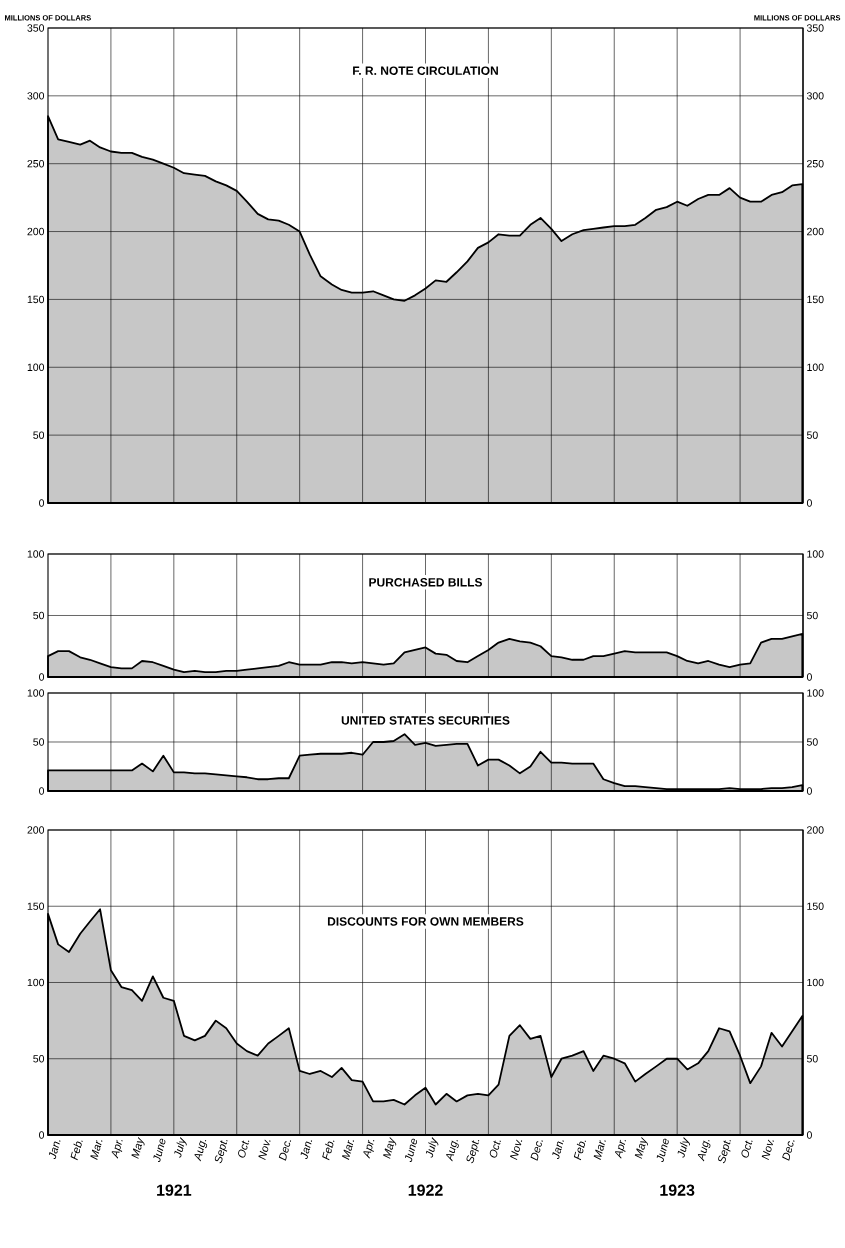  I want to click on y-tick-label: 300, so click(36, 96).